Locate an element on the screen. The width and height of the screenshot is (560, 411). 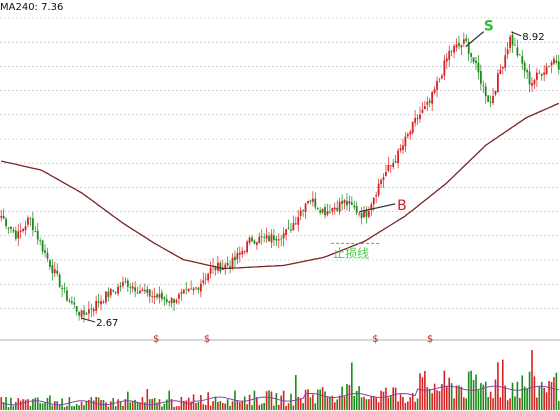
signal-markers: $ $ $ $ is located at coordinates (293, 339).